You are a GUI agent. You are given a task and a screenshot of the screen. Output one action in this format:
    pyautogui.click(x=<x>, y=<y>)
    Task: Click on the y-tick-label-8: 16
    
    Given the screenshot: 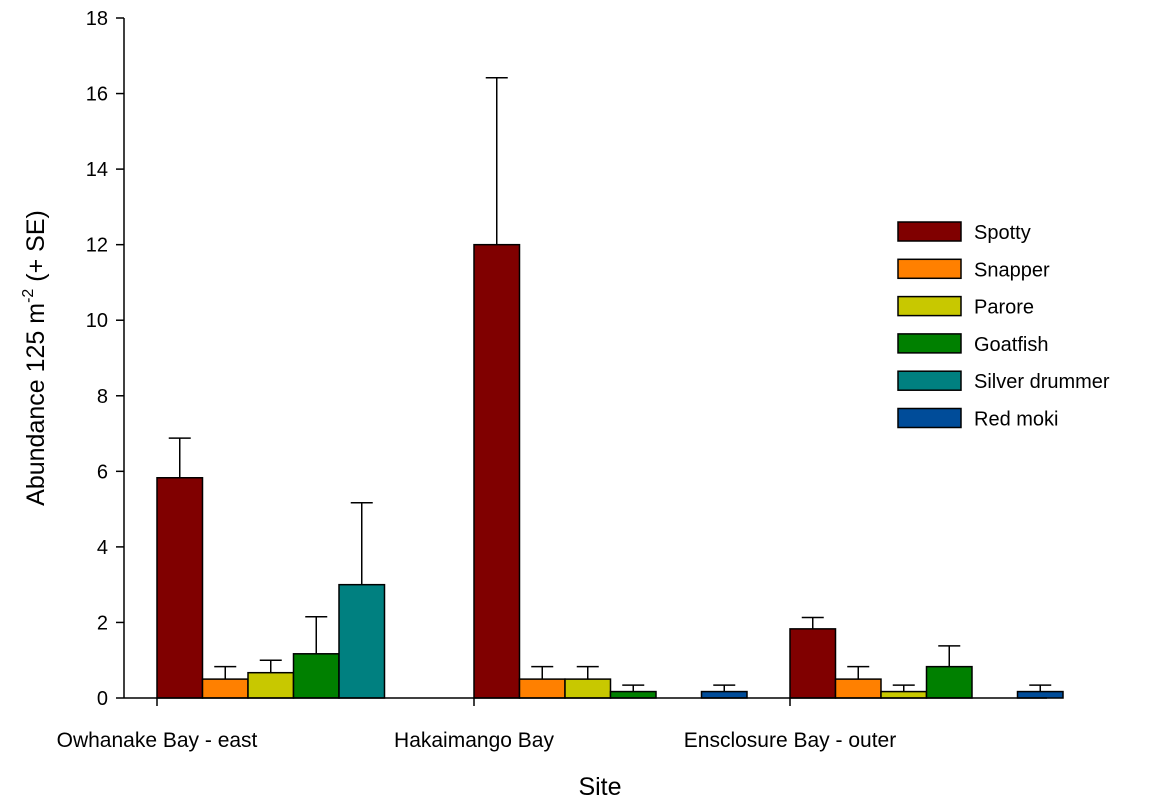 What is the action you would take?
    pyautogui.click(x=97, y=95)
    